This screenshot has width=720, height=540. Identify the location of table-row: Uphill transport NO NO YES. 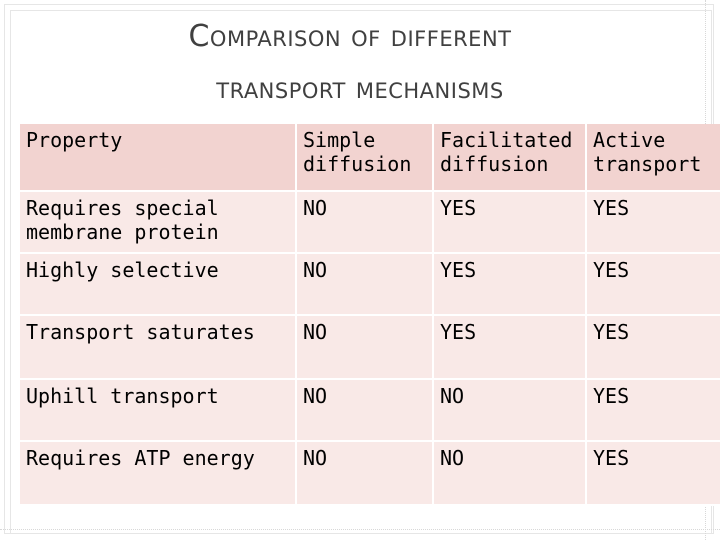
(370, 410).